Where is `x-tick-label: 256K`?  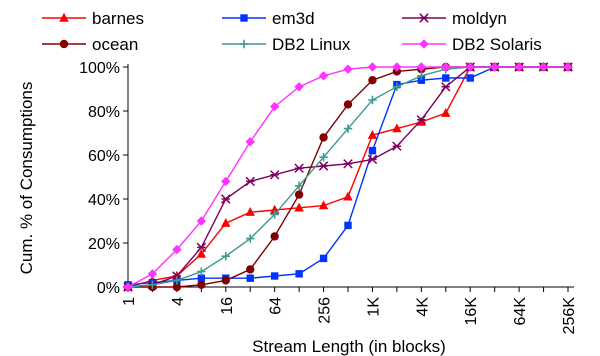
x-tick-label: 256K is located at coordinates (569, 316).